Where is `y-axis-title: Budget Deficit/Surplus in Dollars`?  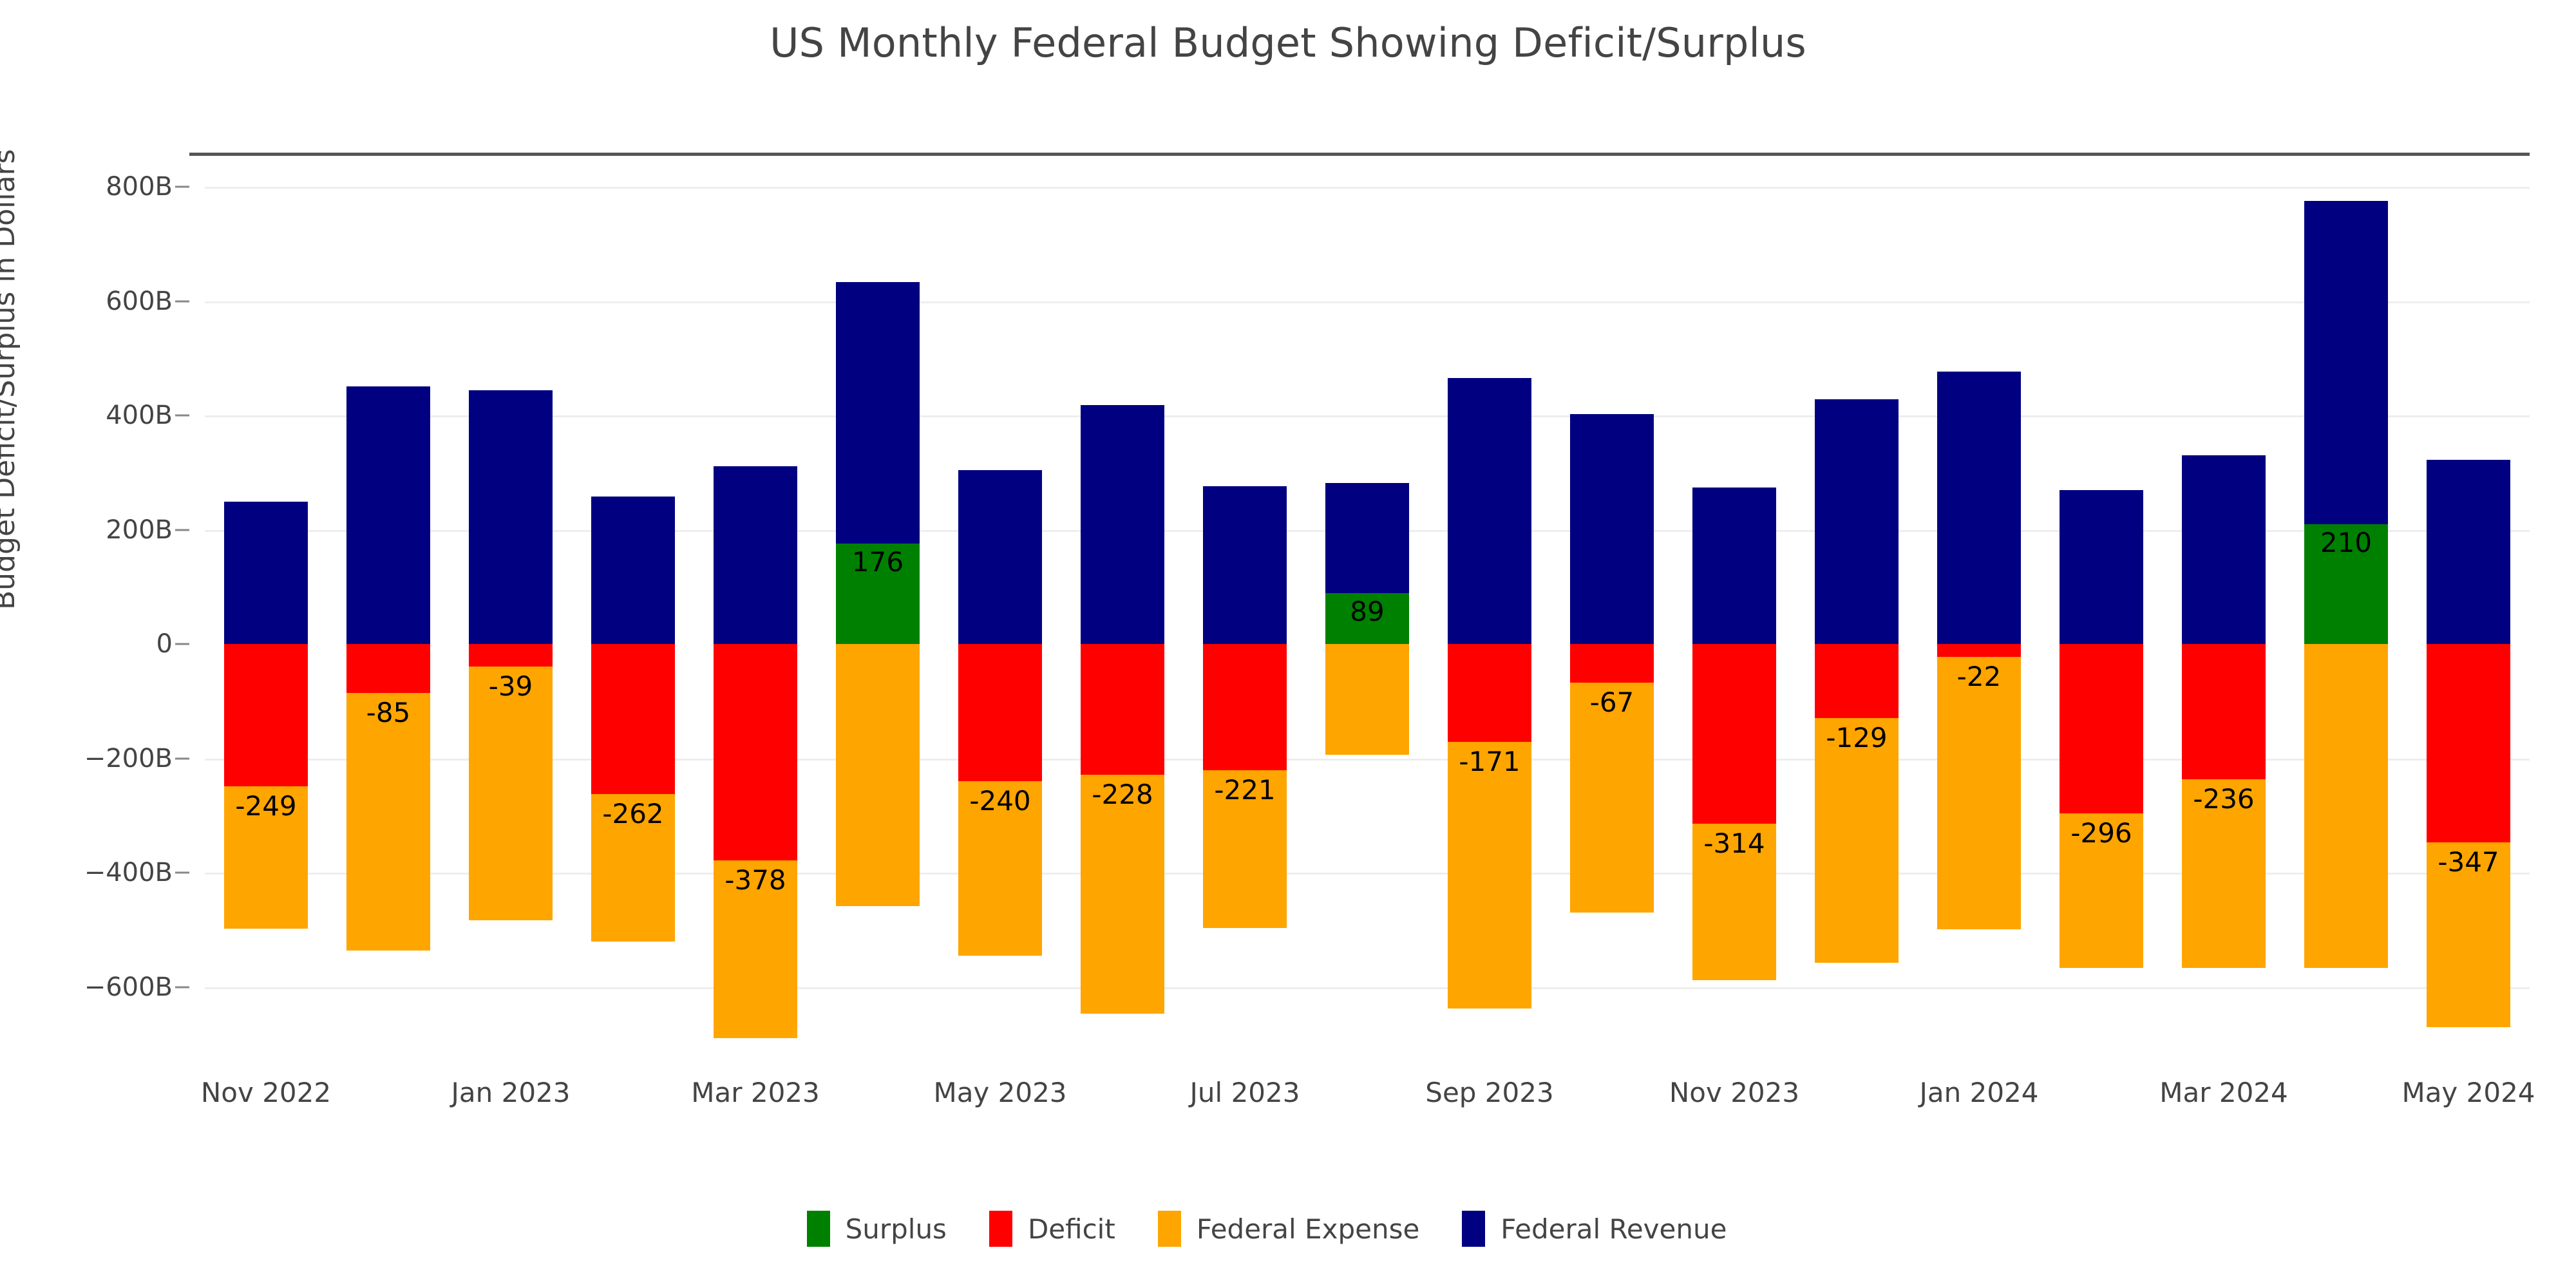 y-axis-title: Budget Deficit/Surplus in Dollars is located at coordinates (10, 380).